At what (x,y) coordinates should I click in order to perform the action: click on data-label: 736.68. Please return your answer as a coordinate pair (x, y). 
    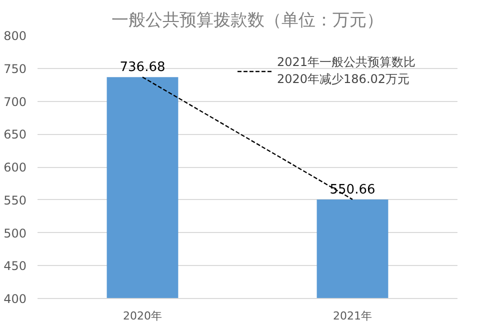
    Looking at the image, I should click on (143, 68).